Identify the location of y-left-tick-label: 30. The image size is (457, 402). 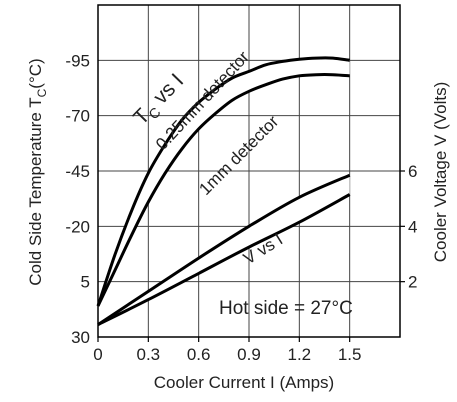
(80, 337).